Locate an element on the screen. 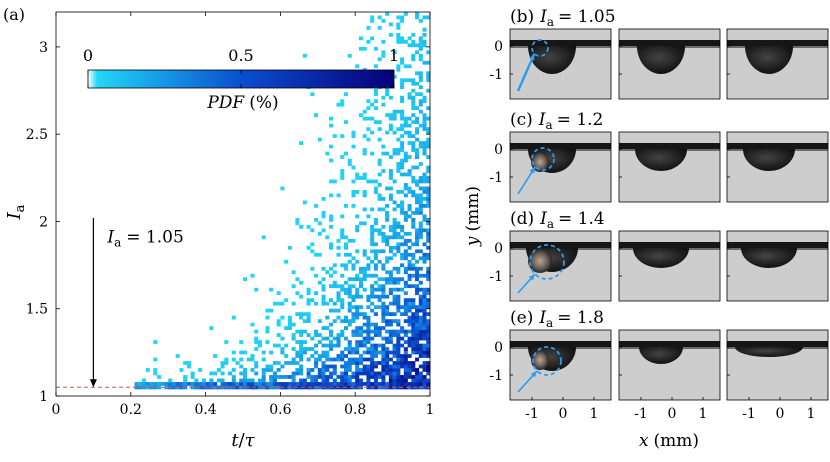 The width and height of the screenshot is (830, 462). droplet is located at coordinates (769, 60).